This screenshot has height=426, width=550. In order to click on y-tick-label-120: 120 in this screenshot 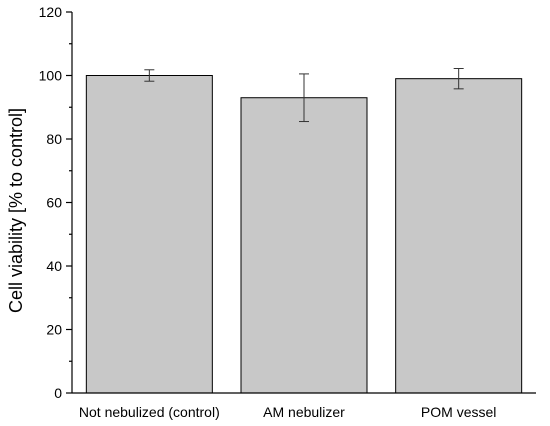, I will do `click(51, 12)`.